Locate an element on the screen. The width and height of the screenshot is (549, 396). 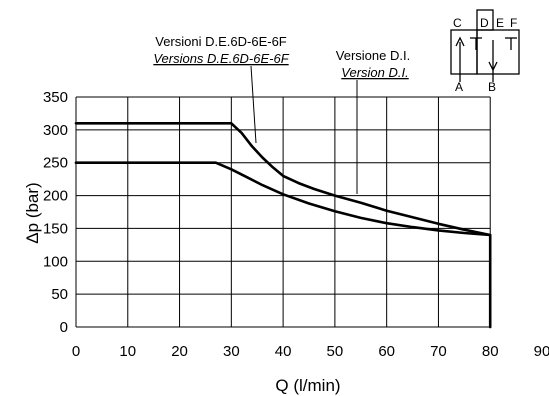
y-tick-label-300: 300 is located at coordinates (55, 130).